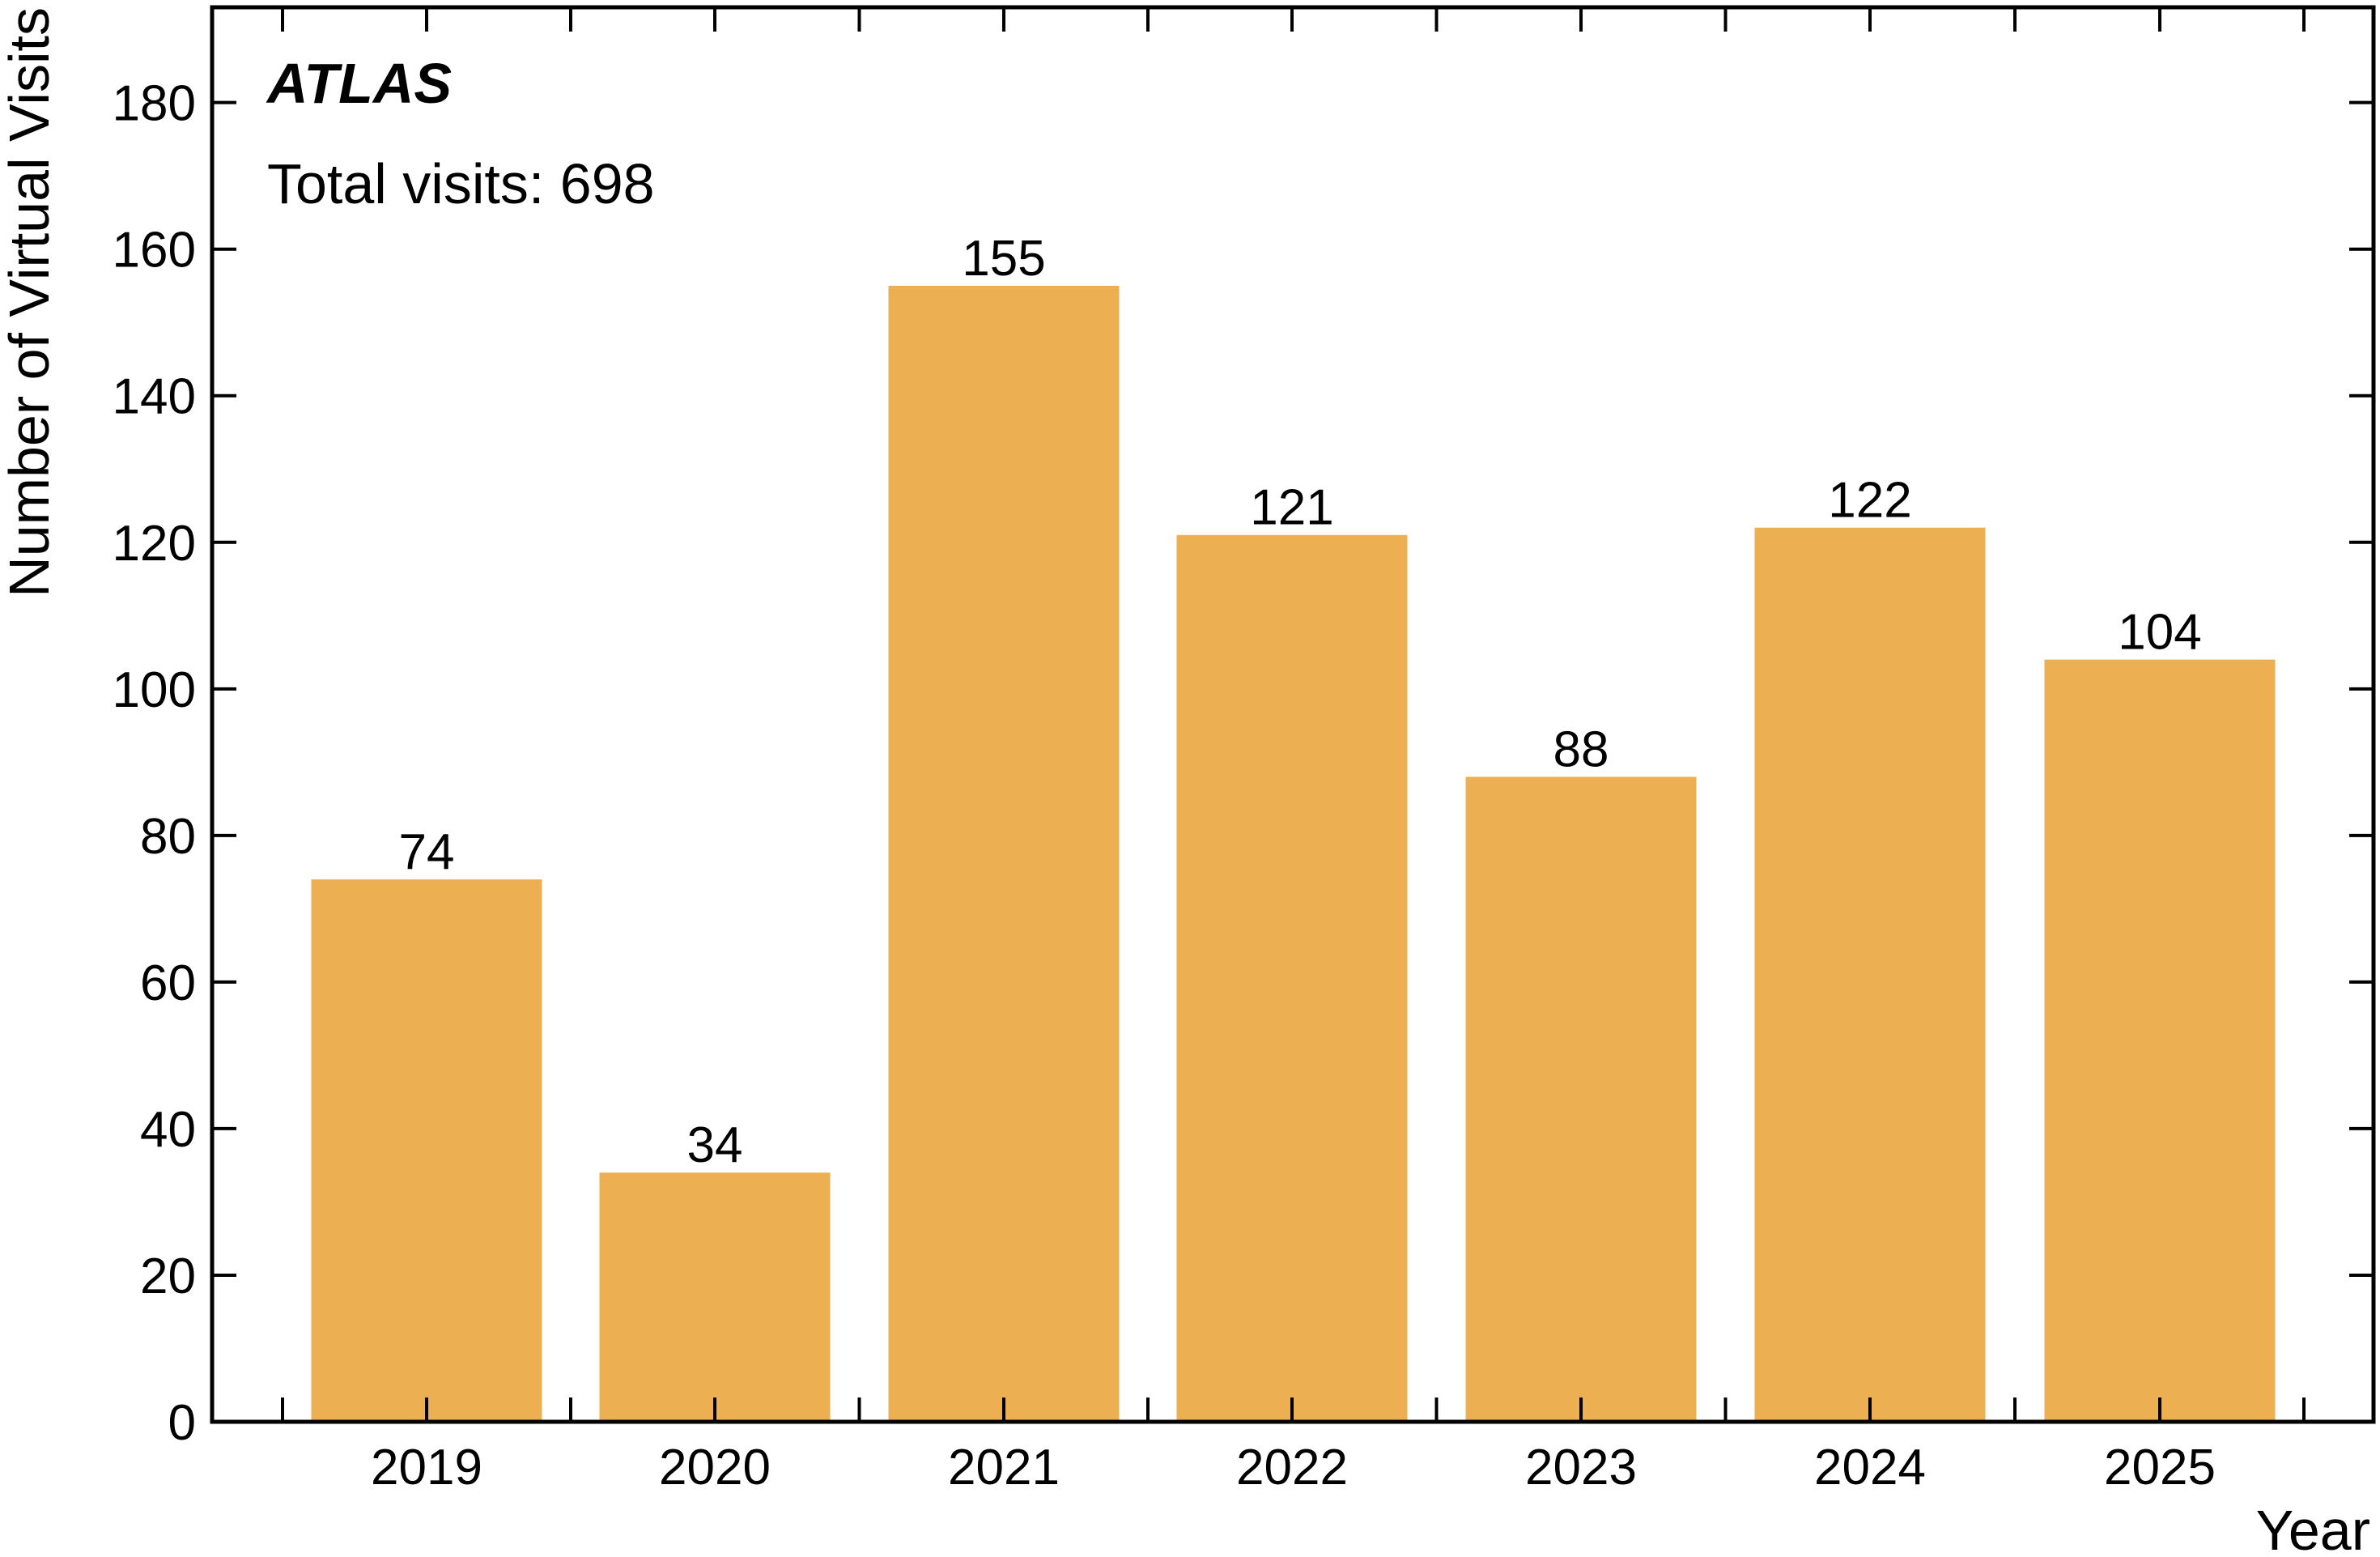  I want to click on y-tick-label-100: 100, so click(155, 690).